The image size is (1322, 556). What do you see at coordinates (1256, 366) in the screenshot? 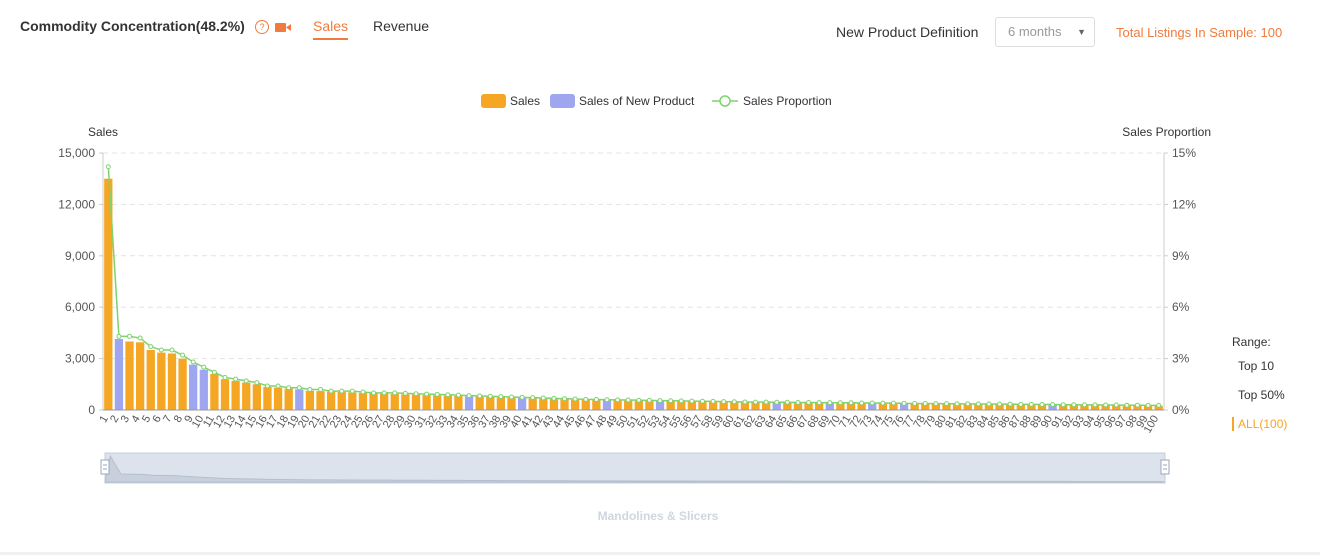
I see `range-option-top10: Top 10` at bounding box center [1256, 366].